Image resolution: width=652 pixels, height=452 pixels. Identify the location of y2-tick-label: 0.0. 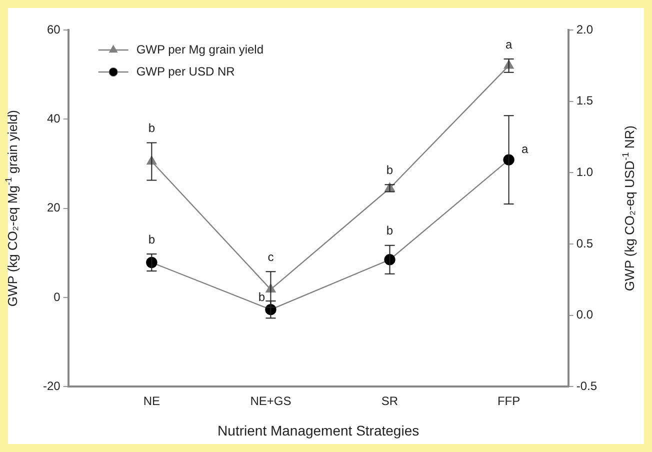
(585, 315).